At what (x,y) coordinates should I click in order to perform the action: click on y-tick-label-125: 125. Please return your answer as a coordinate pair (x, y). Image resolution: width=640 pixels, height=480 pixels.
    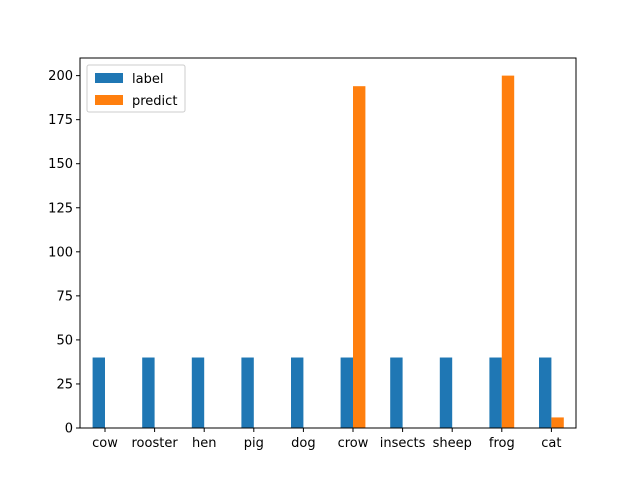
    Looking at the image, I should click on (60, 208).